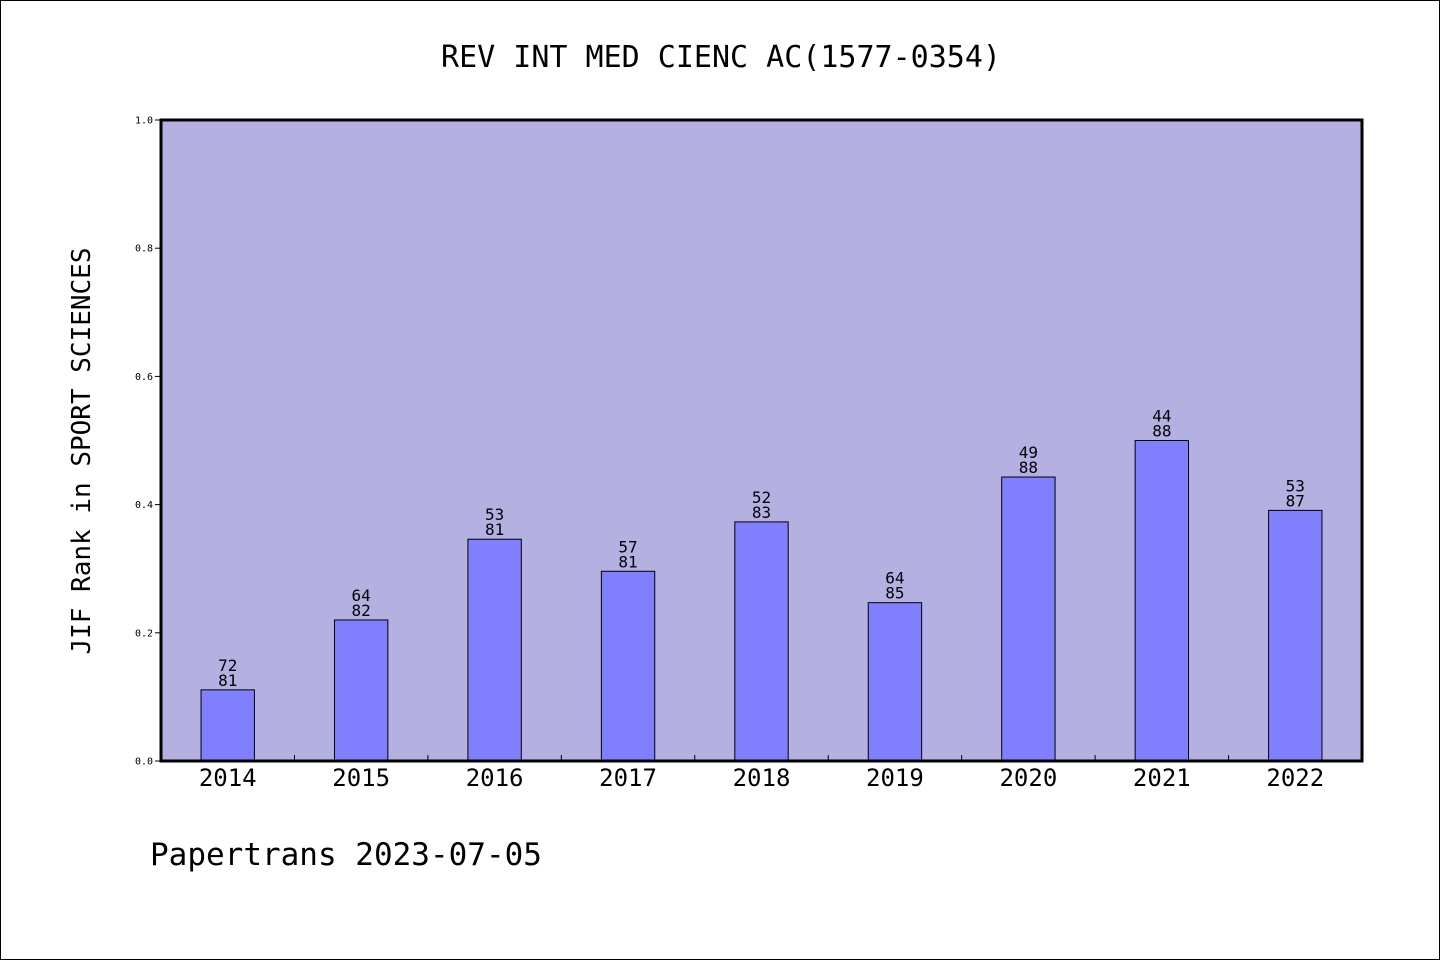 The height and width of the screenshot is (963, 1440). I want to click on x-tick-label: 2018, so click(762, 778).